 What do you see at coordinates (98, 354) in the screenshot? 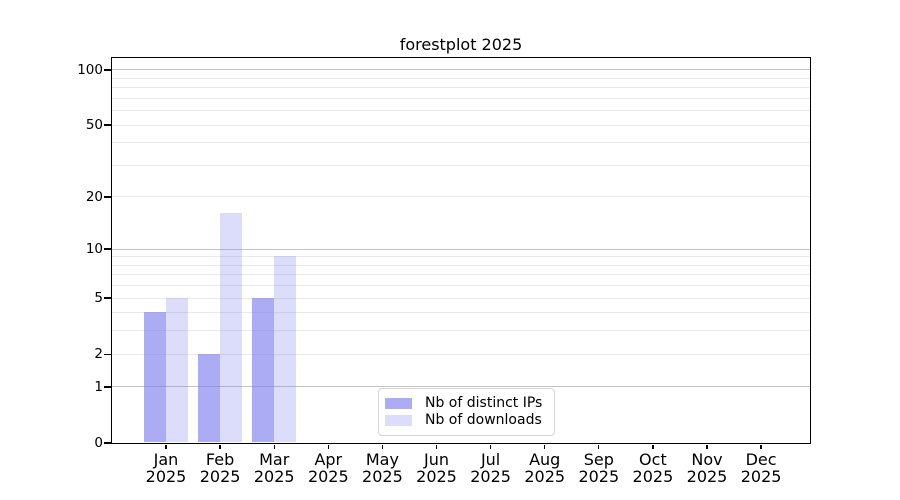
I see `y-tick-label: 2` at bounding box center [98, 354].